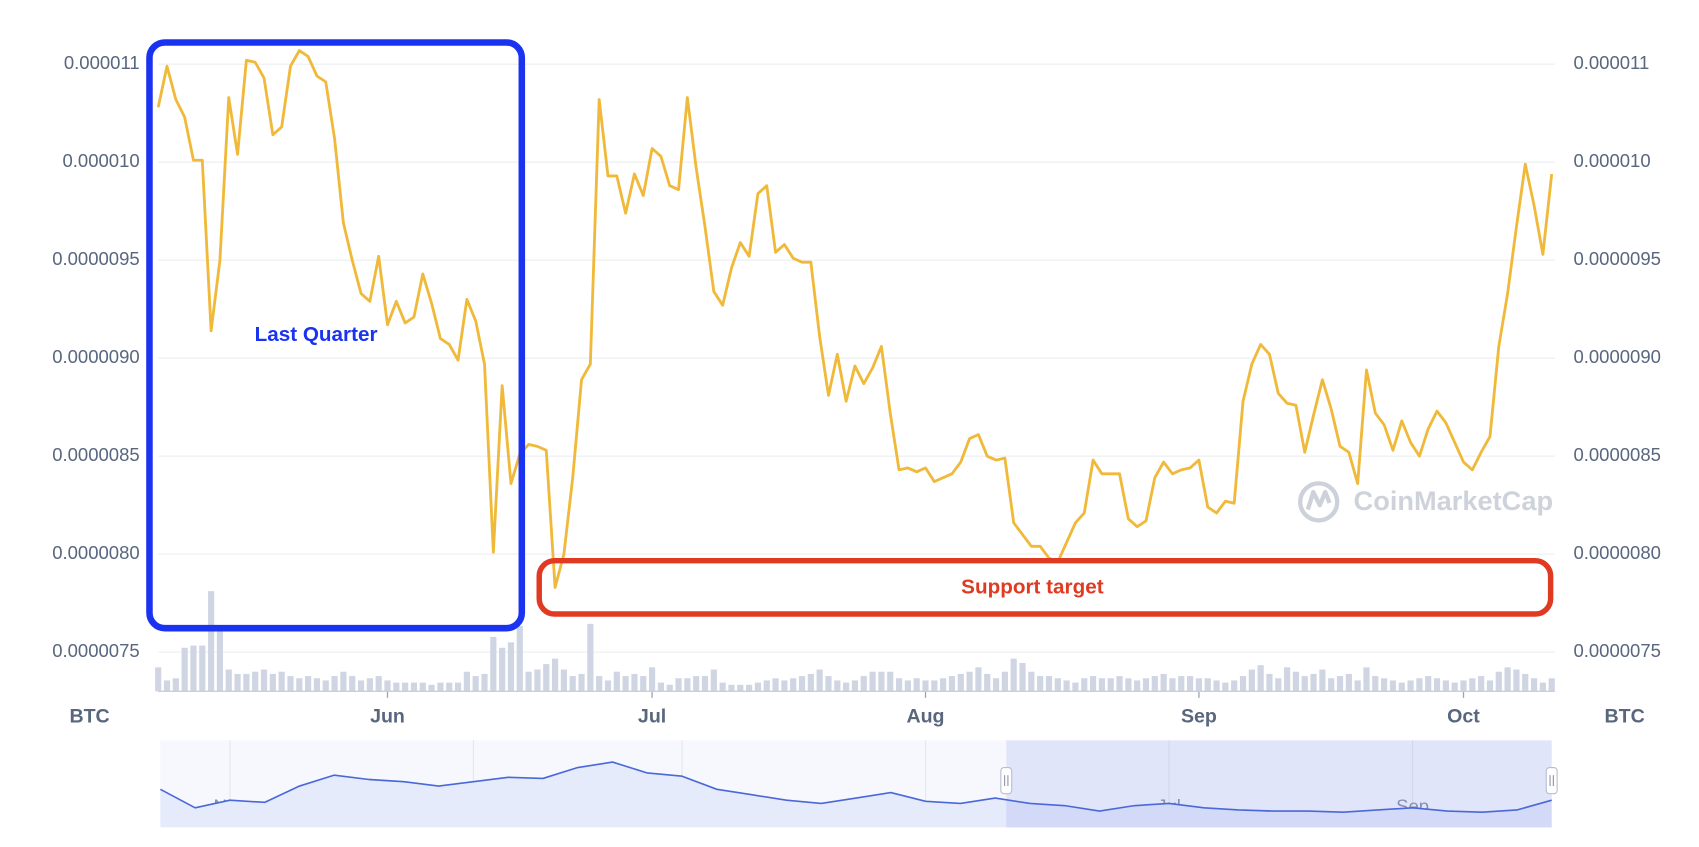  What do you see at coordinates (95, 552) in the screenshot?
I see `y-tick-label: 0.0000080` at bounding box center [95, 552].